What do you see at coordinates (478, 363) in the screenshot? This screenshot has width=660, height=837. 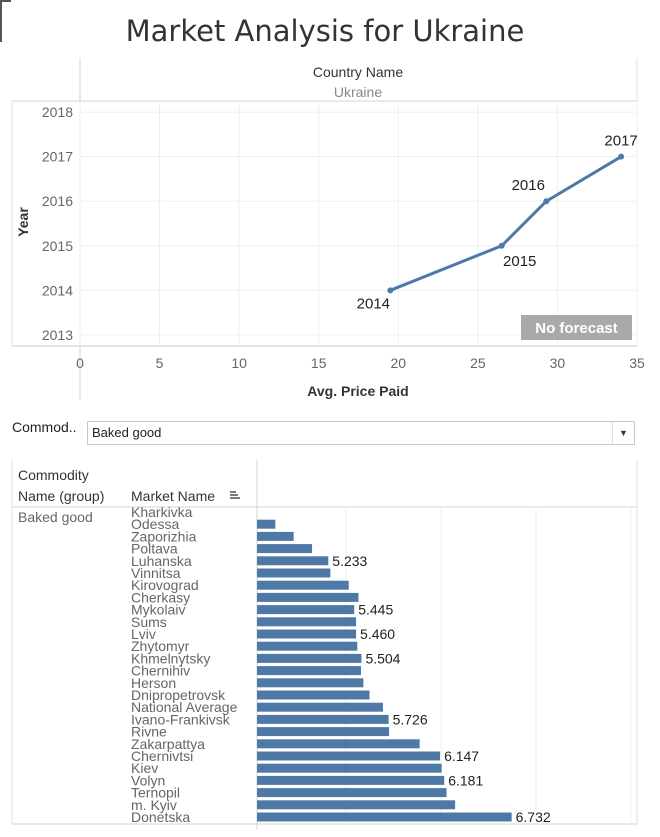 I see `x-tick-label: 25` at bounding box center [478, 363].